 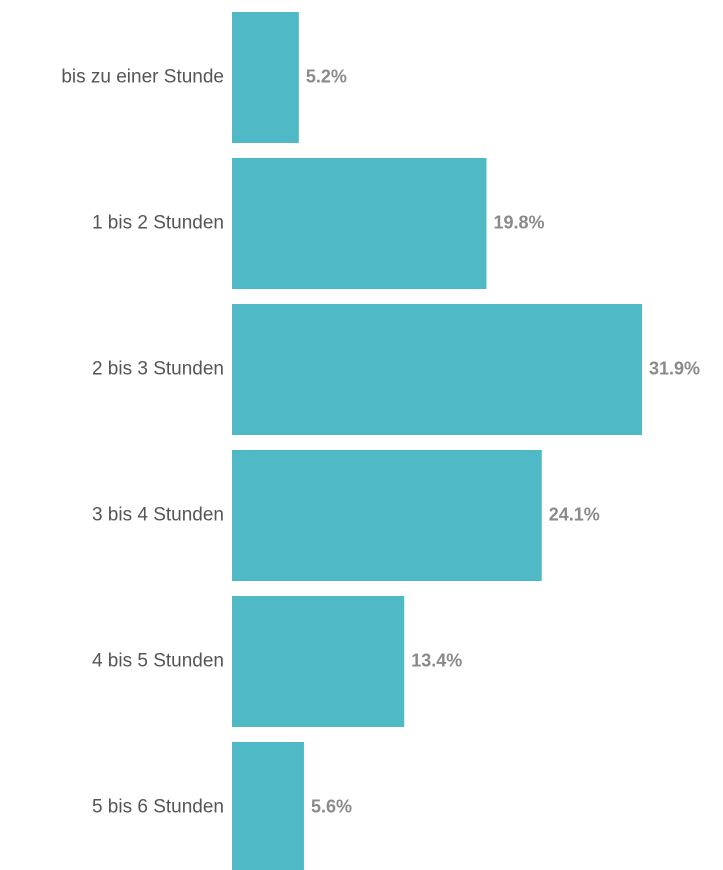 What do you see at coordinates (142, 77) in the screenshot?
I see `category-label: bis zu einer Stunde` at bounding box center [142, 77].